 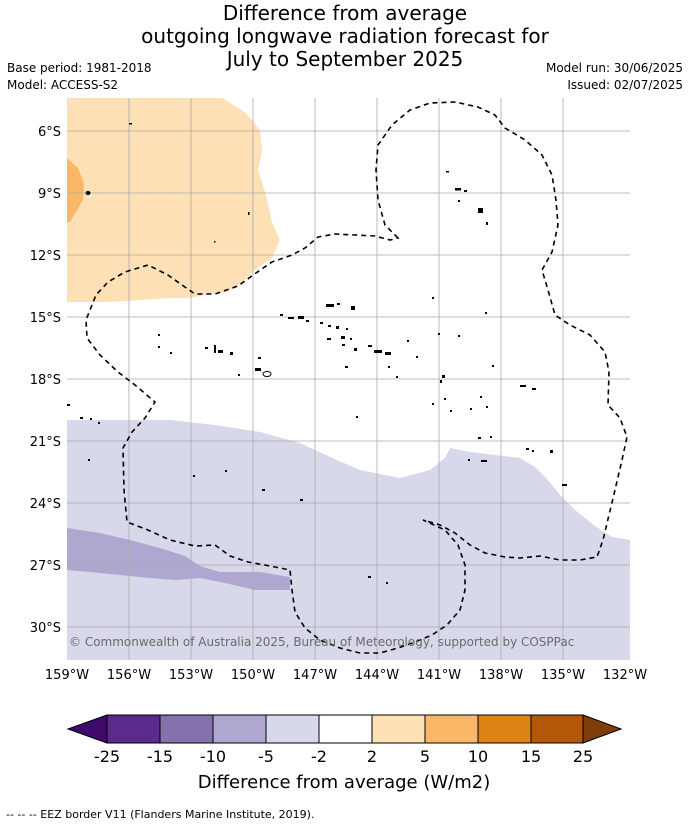 What do you see at coordinates (614, 68) in the screenshot?
I see `model-run: Model run: 30/06/2025` at bounding box center [614, 68].